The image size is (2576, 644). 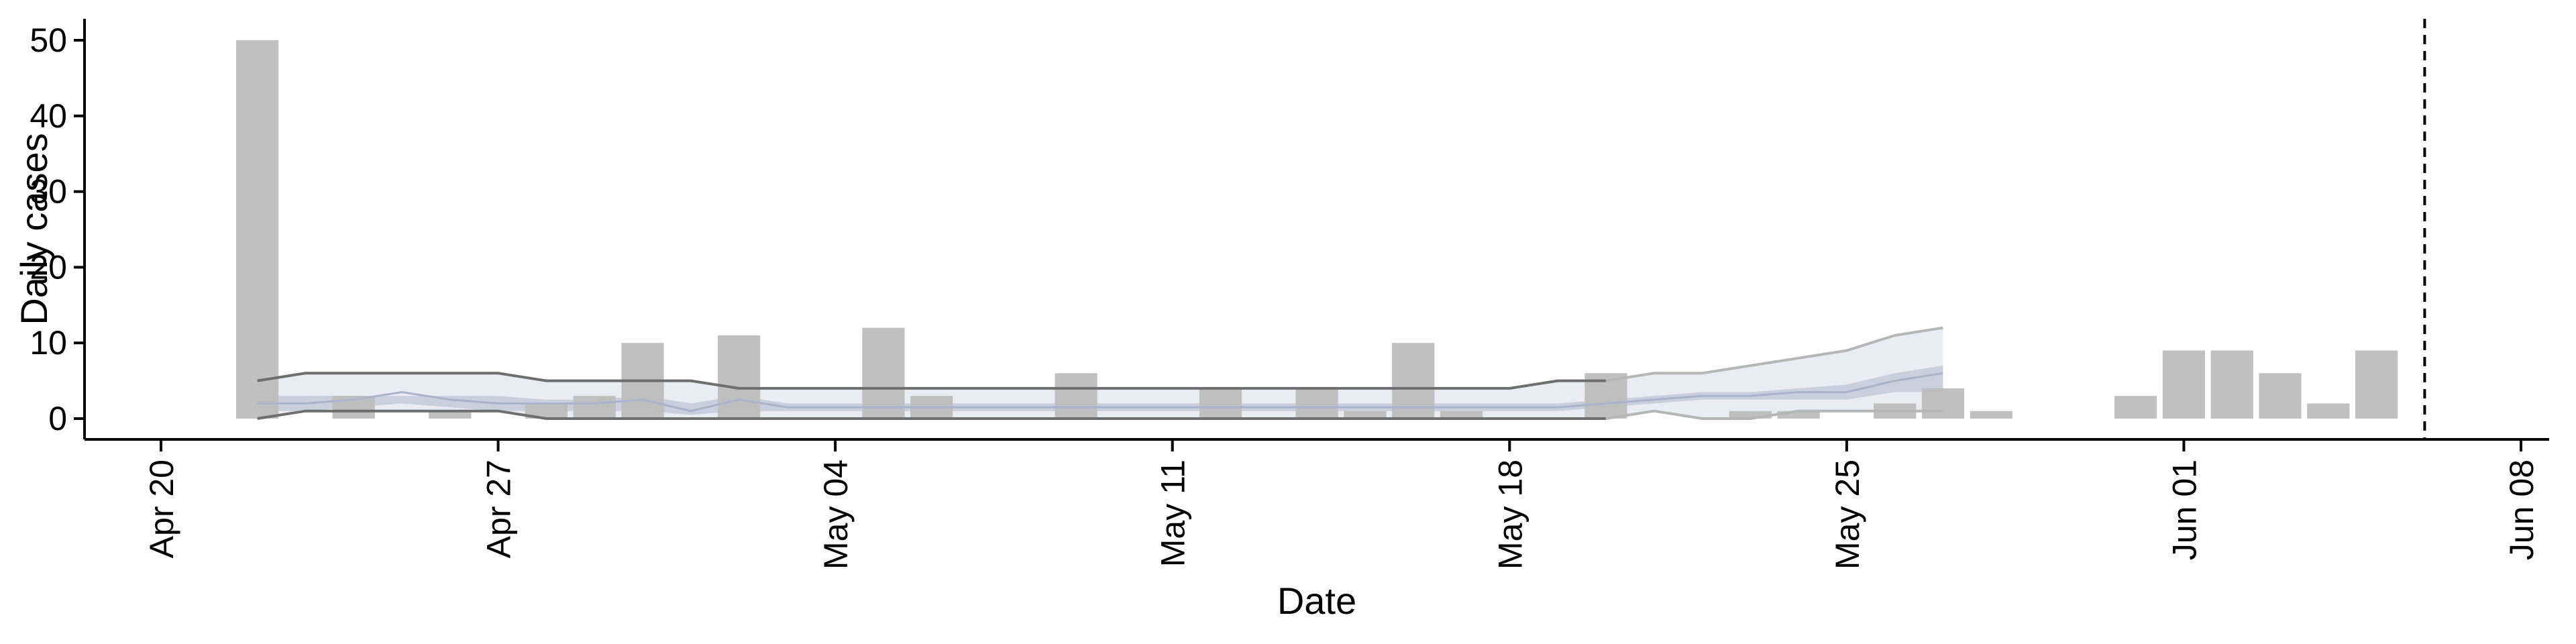 I want to click on y-axis-title: Daily cases, so click(x=34, y=229).